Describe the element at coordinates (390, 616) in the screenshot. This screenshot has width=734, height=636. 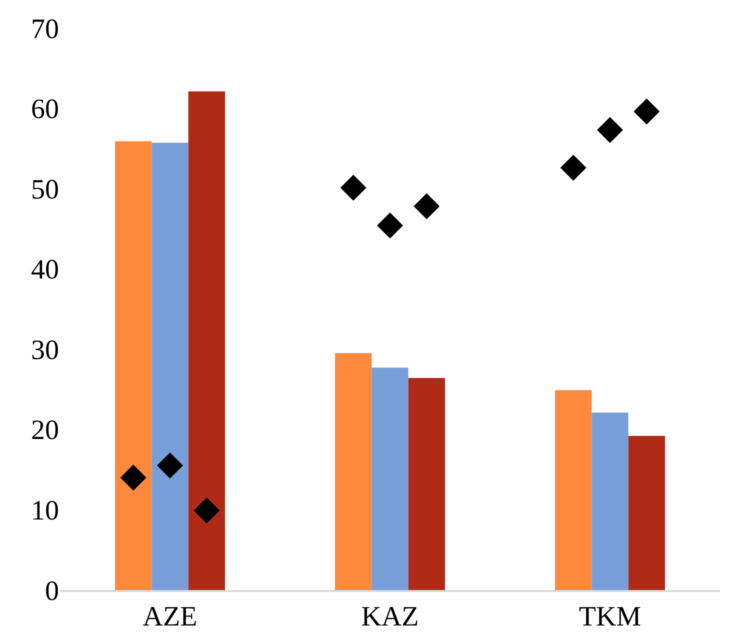
I see `x-tick-label: KAZ` at that location.